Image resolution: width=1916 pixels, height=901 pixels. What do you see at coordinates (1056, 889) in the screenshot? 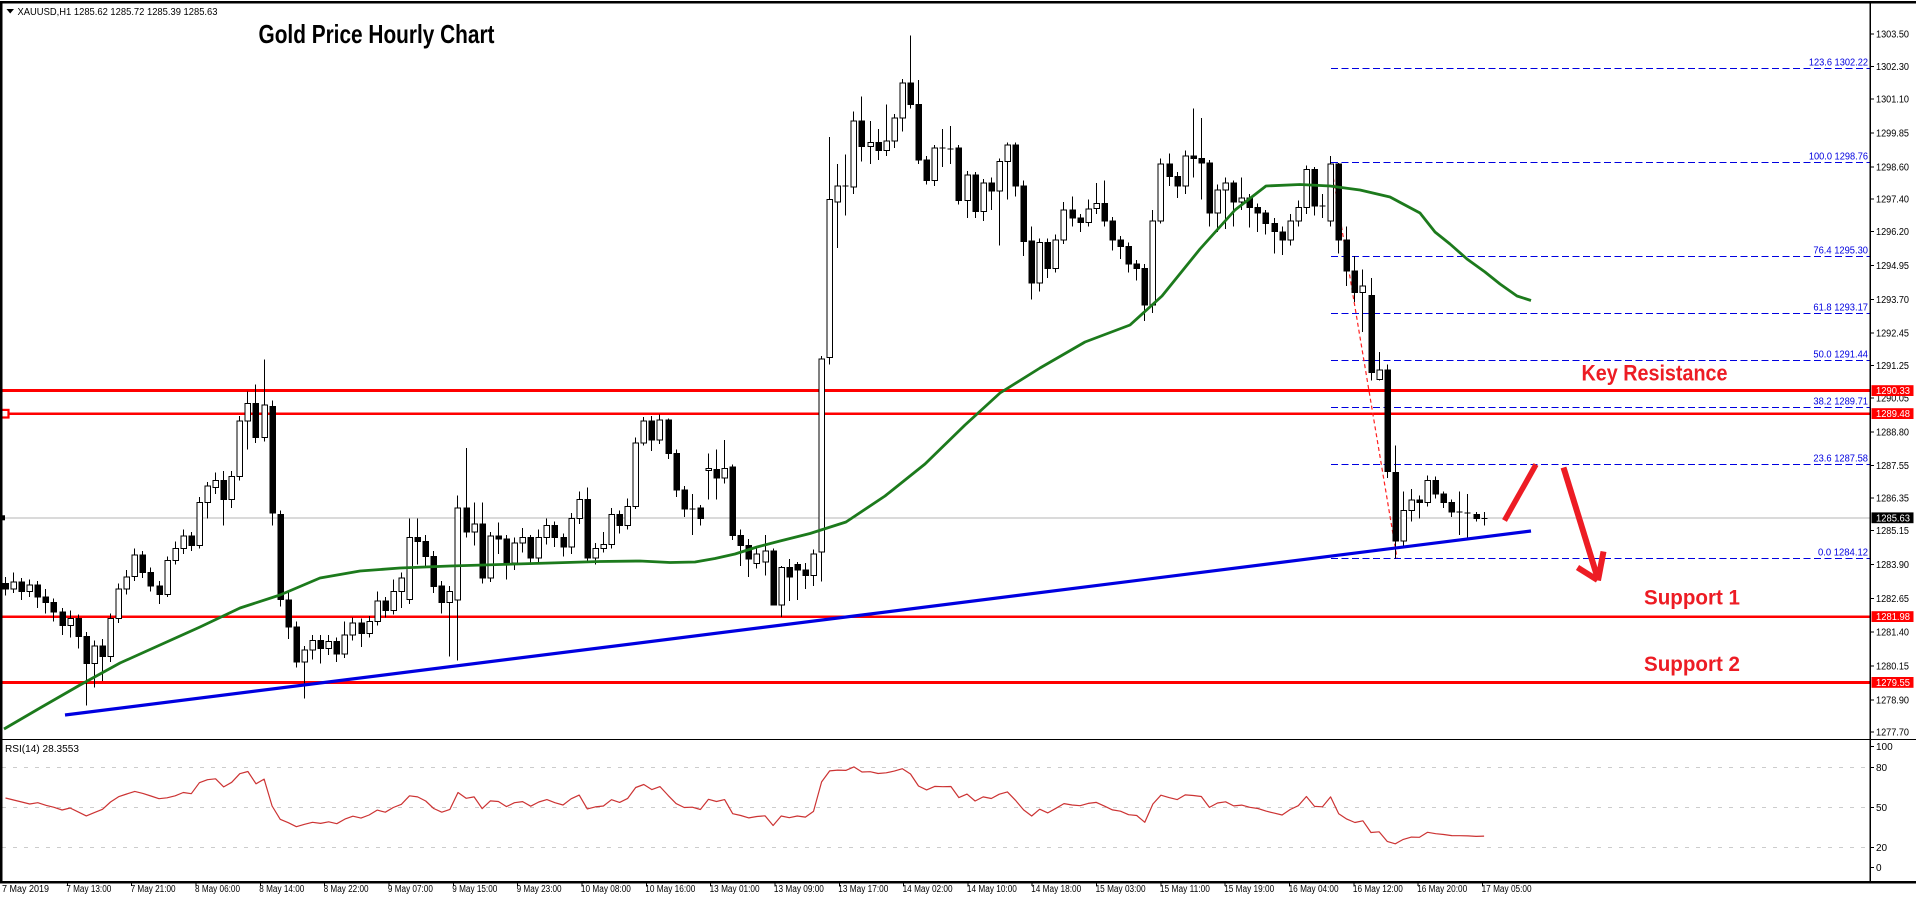
I see `svg-text: 14 May 18:00` at bounding box center [1056, 889].